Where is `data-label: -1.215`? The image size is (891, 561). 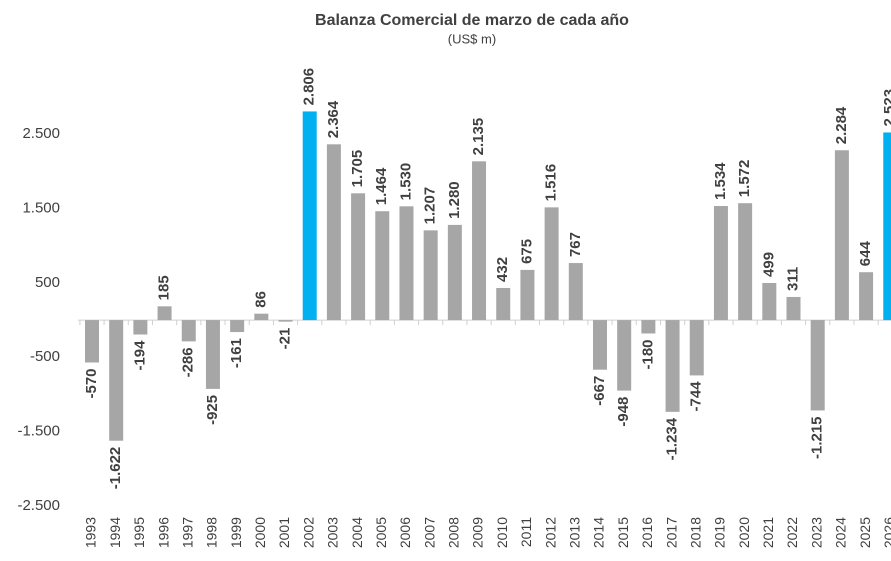
data-label: -1.215 is located at coordinates (817, 437).